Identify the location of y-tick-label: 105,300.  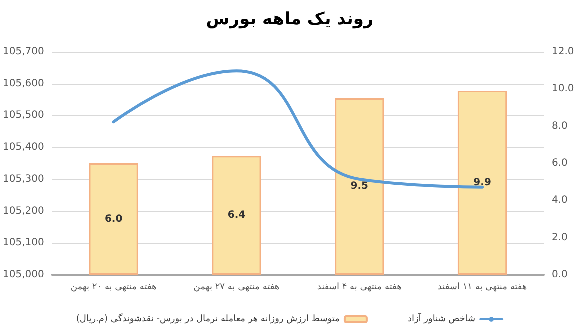
(23, 179).